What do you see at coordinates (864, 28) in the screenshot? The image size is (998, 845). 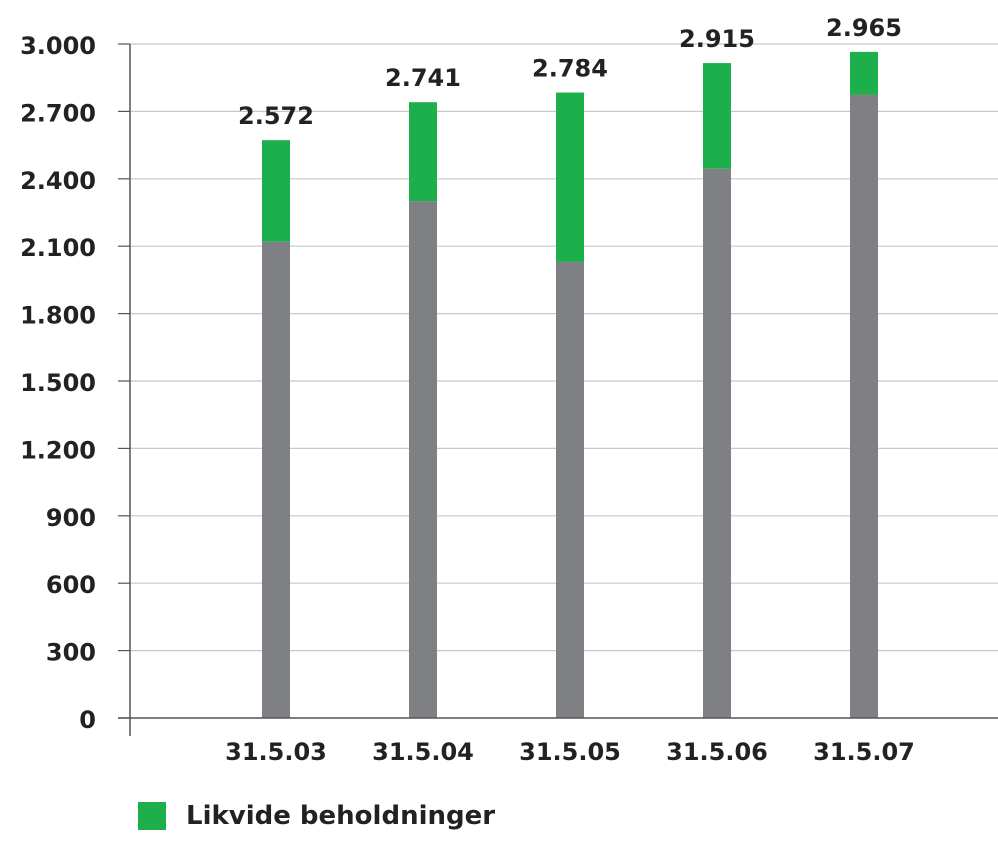 I see `total-label: 2.965` at bounding box center [864, 28].